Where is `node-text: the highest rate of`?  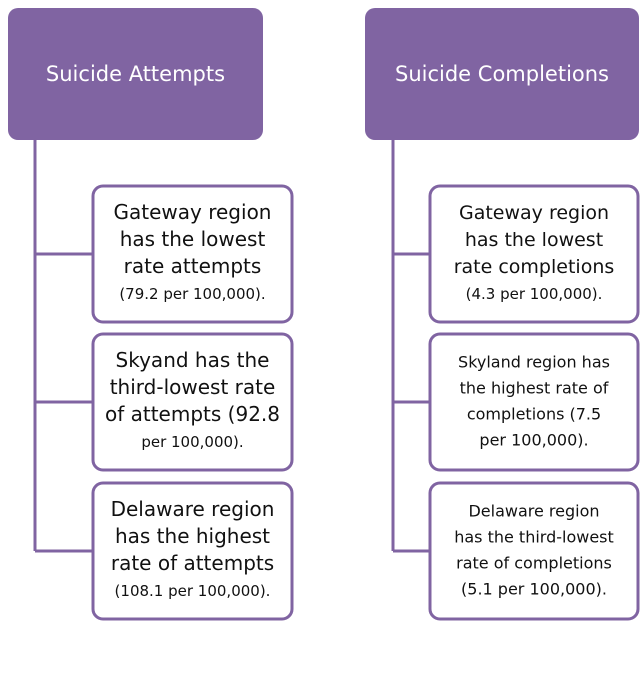
node-text: the highest rate of is located at coordinates (534, 388).